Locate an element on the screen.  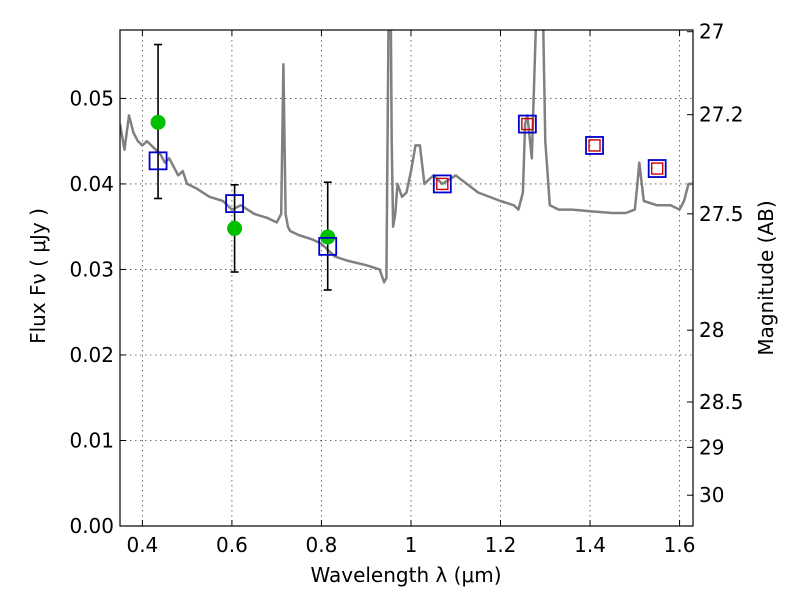
y-axis-title: Flux Fν ( μJy ) is located at coordinates (38, 276).